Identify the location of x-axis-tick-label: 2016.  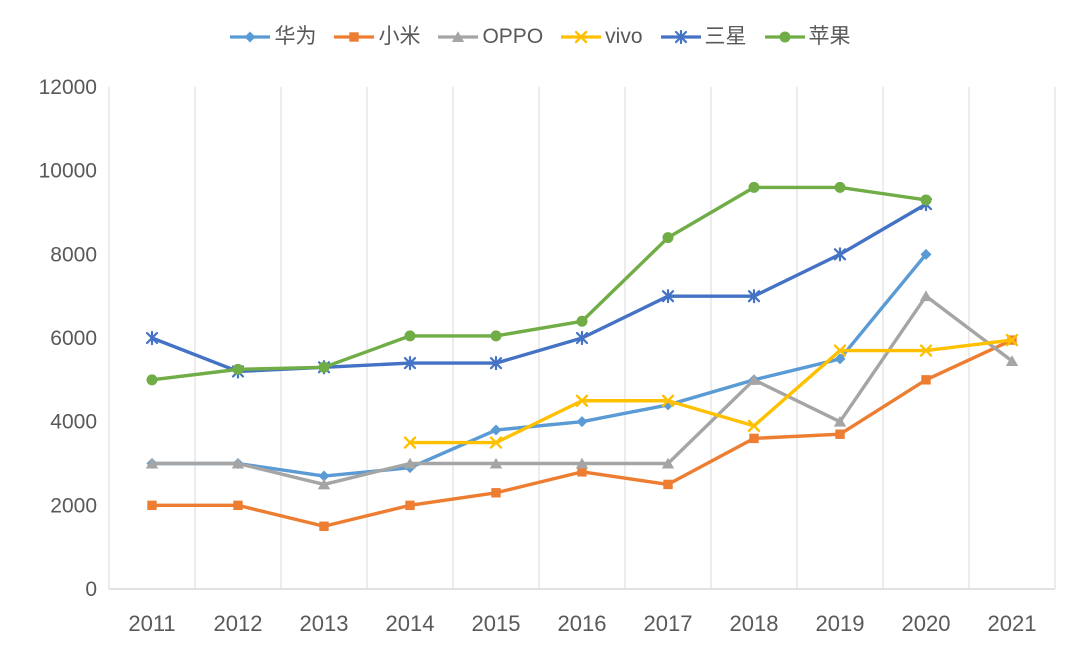
(582, 623).